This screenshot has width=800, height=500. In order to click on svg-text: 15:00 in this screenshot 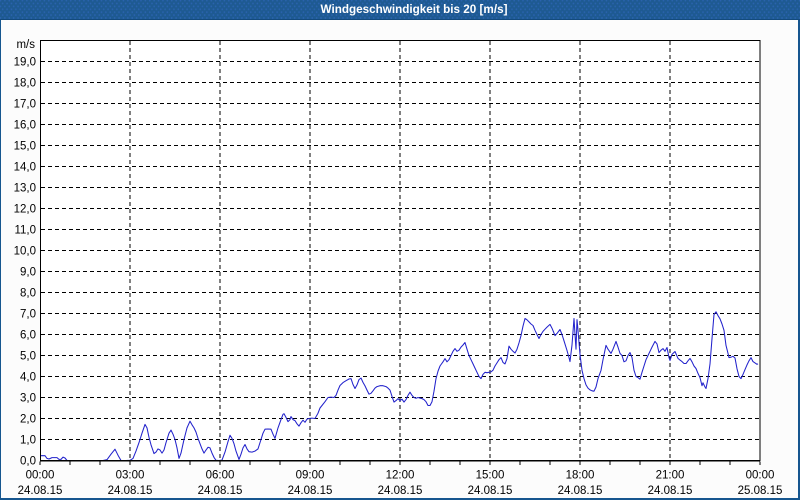, I will do `click(490, 476)`.